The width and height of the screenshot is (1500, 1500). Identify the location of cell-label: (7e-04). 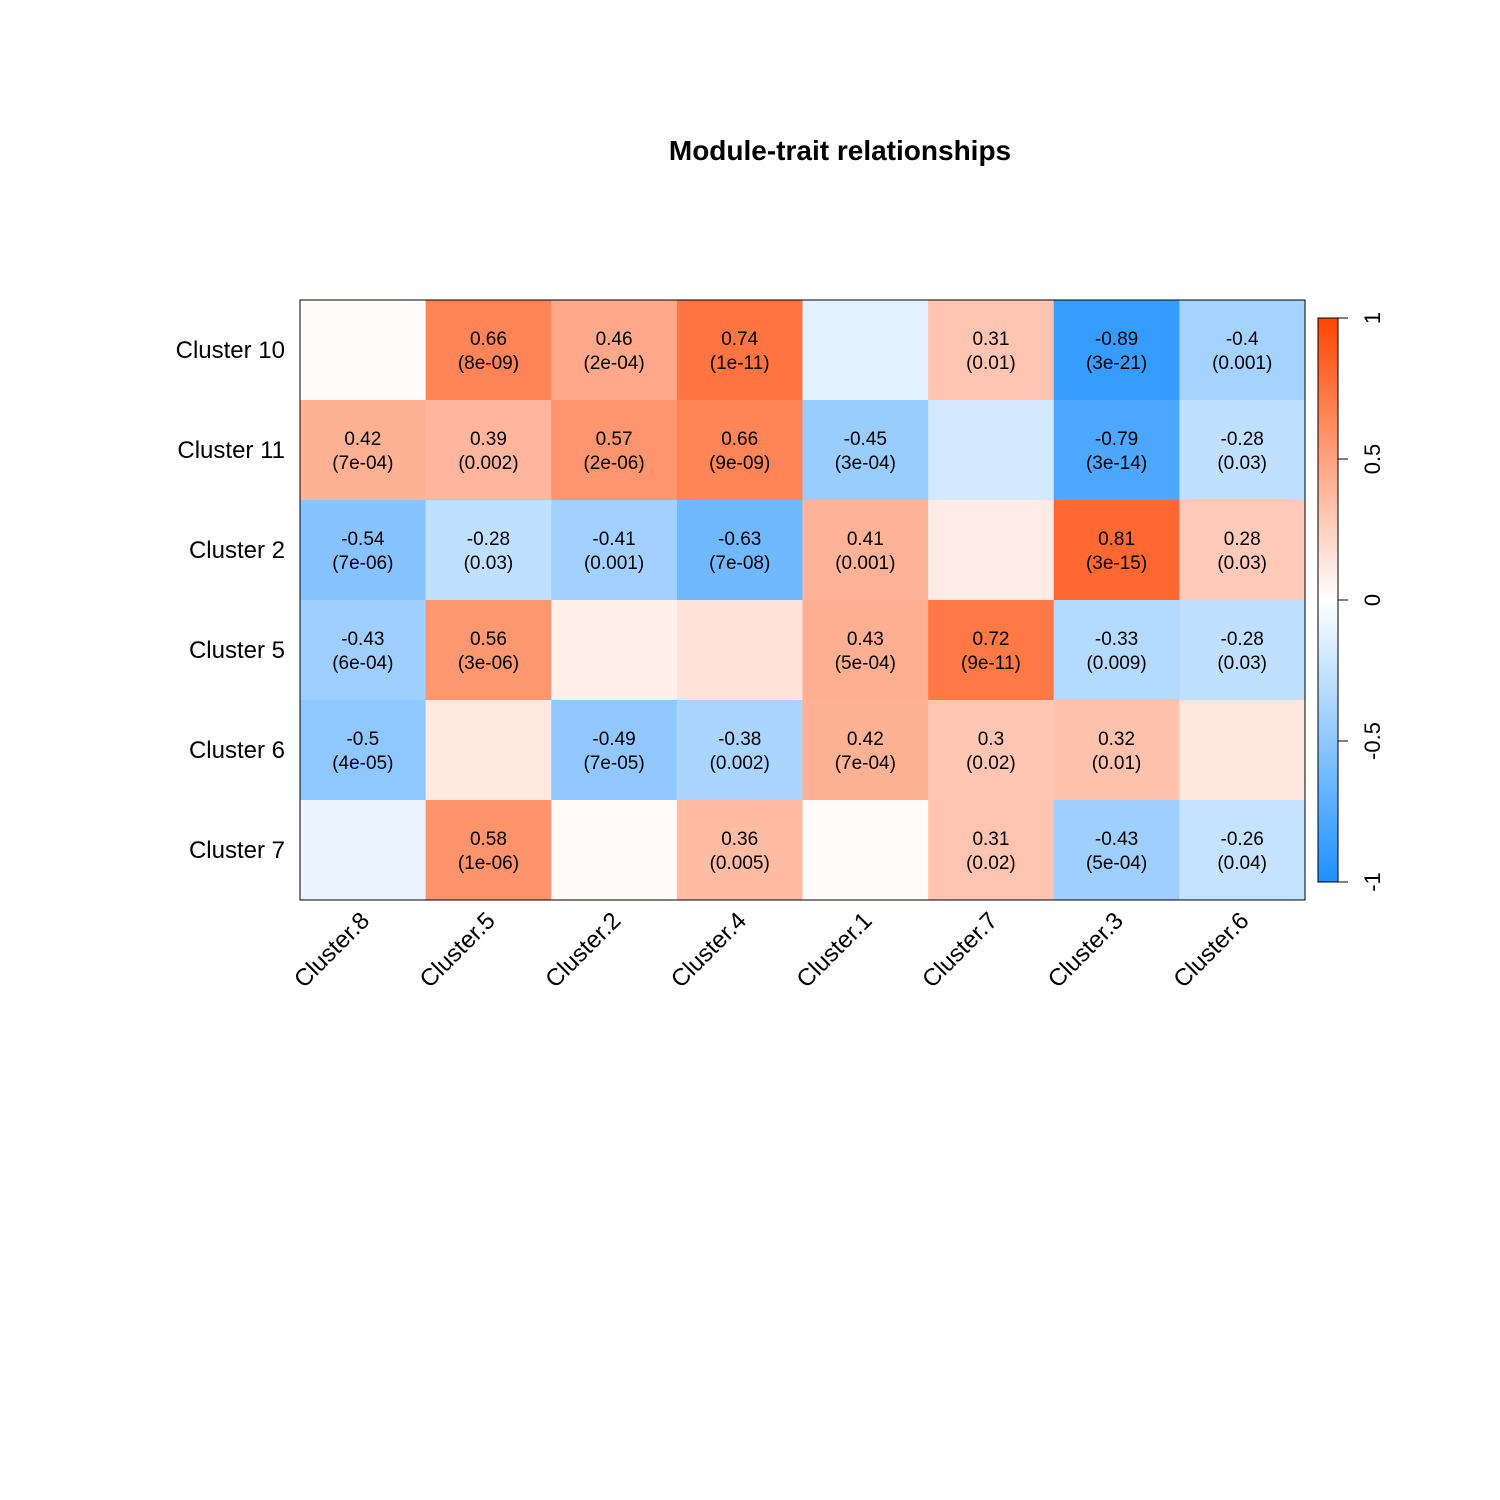
(362, 463).